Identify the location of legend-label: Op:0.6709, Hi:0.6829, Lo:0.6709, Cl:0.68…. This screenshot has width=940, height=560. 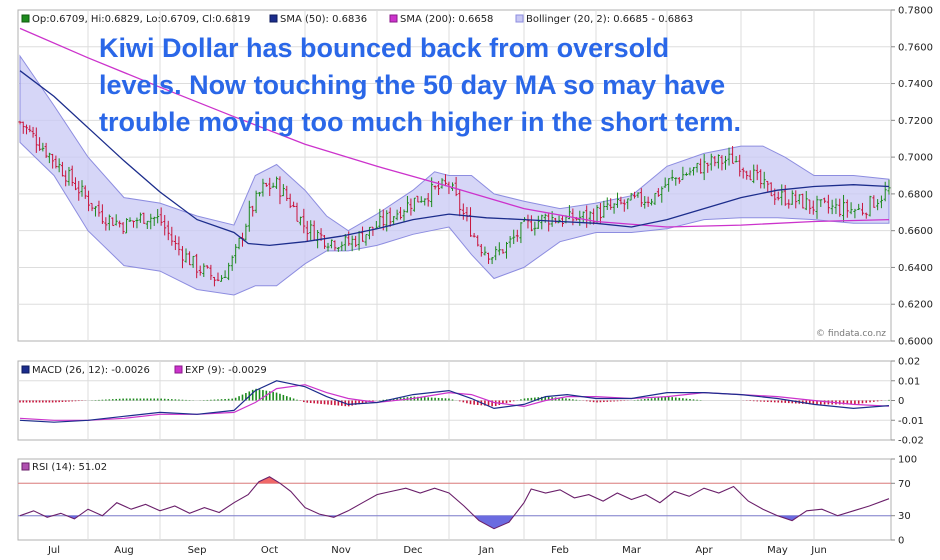
(141, 19).